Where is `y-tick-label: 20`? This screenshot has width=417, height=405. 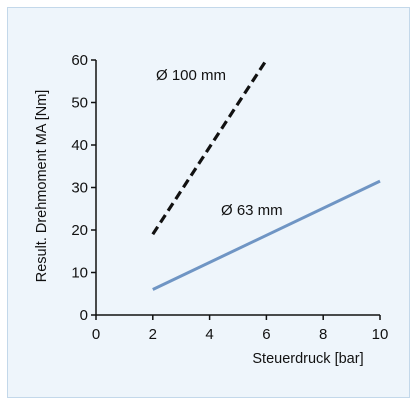 y-tick-label: 20 is located at coordinates (79, 230).